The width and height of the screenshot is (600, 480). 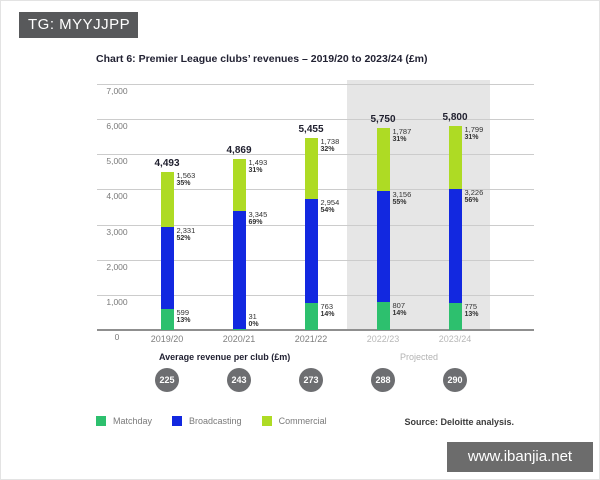 I want to click on segment-value-label: 31 0%, so click(x=253, y=320).